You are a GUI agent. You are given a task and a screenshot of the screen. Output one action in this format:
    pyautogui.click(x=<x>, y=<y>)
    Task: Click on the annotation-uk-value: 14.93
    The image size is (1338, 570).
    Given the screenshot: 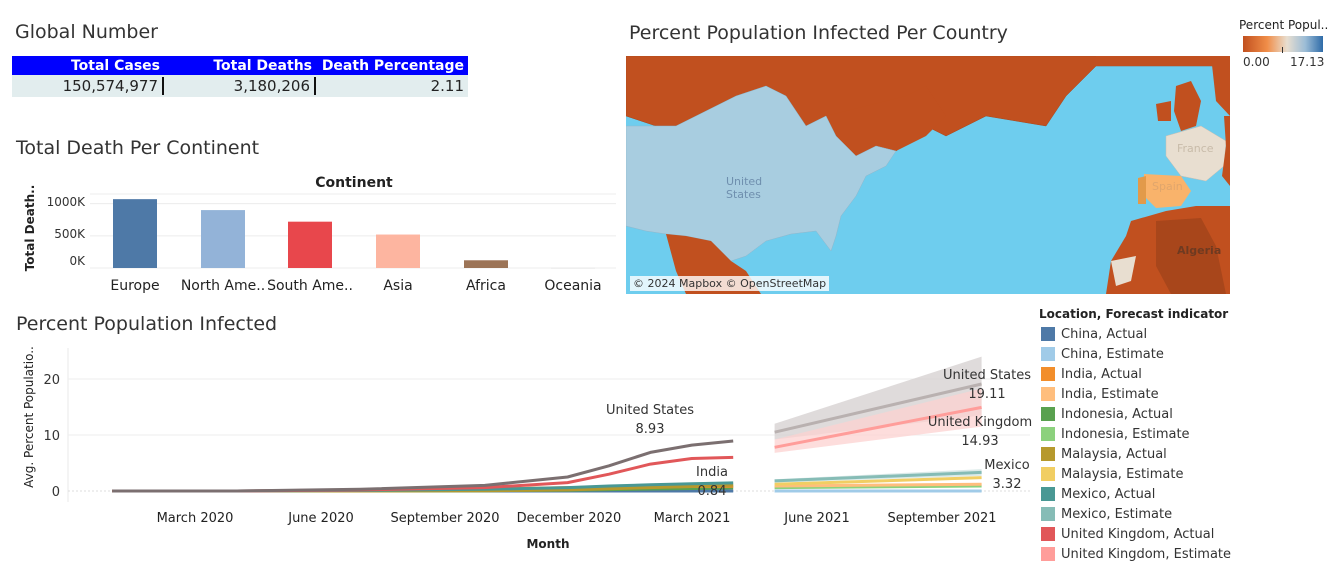 What is the action you would take?
    pyautogui.click(x=979, y=441)
    